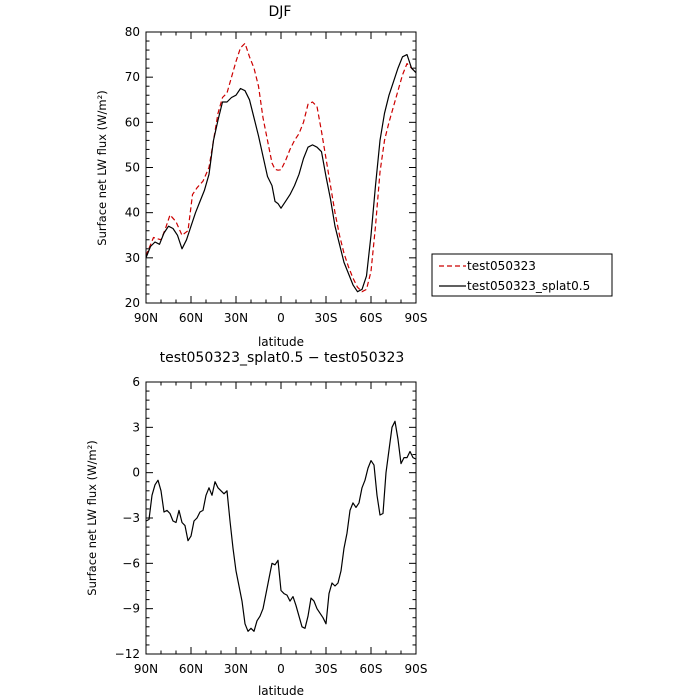  What do you see at coordinates (136, 427) in the screenshot?
I see `bottom-y-tick-label: 3` at bounding box center [136, 427].